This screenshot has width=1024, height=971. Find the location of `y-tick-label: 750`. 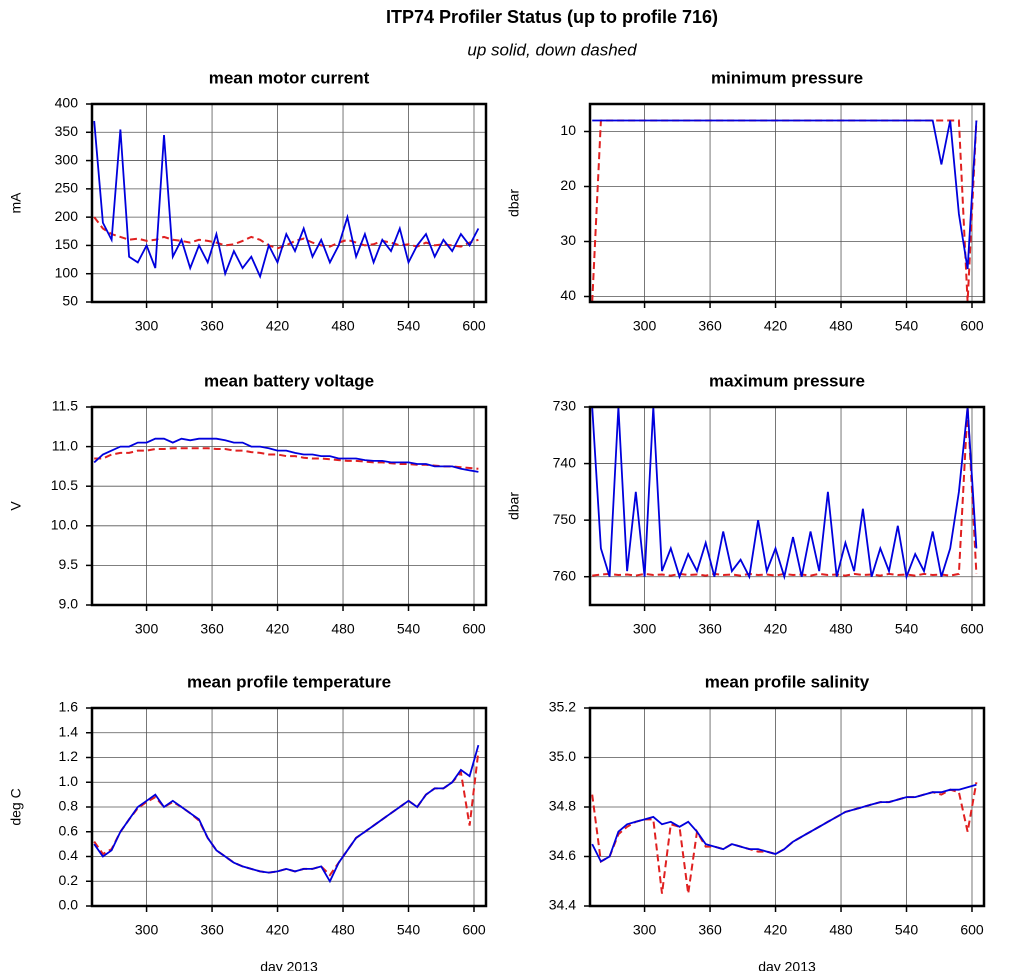

y-tick-label: 750 is located at coordinates (565, 519).